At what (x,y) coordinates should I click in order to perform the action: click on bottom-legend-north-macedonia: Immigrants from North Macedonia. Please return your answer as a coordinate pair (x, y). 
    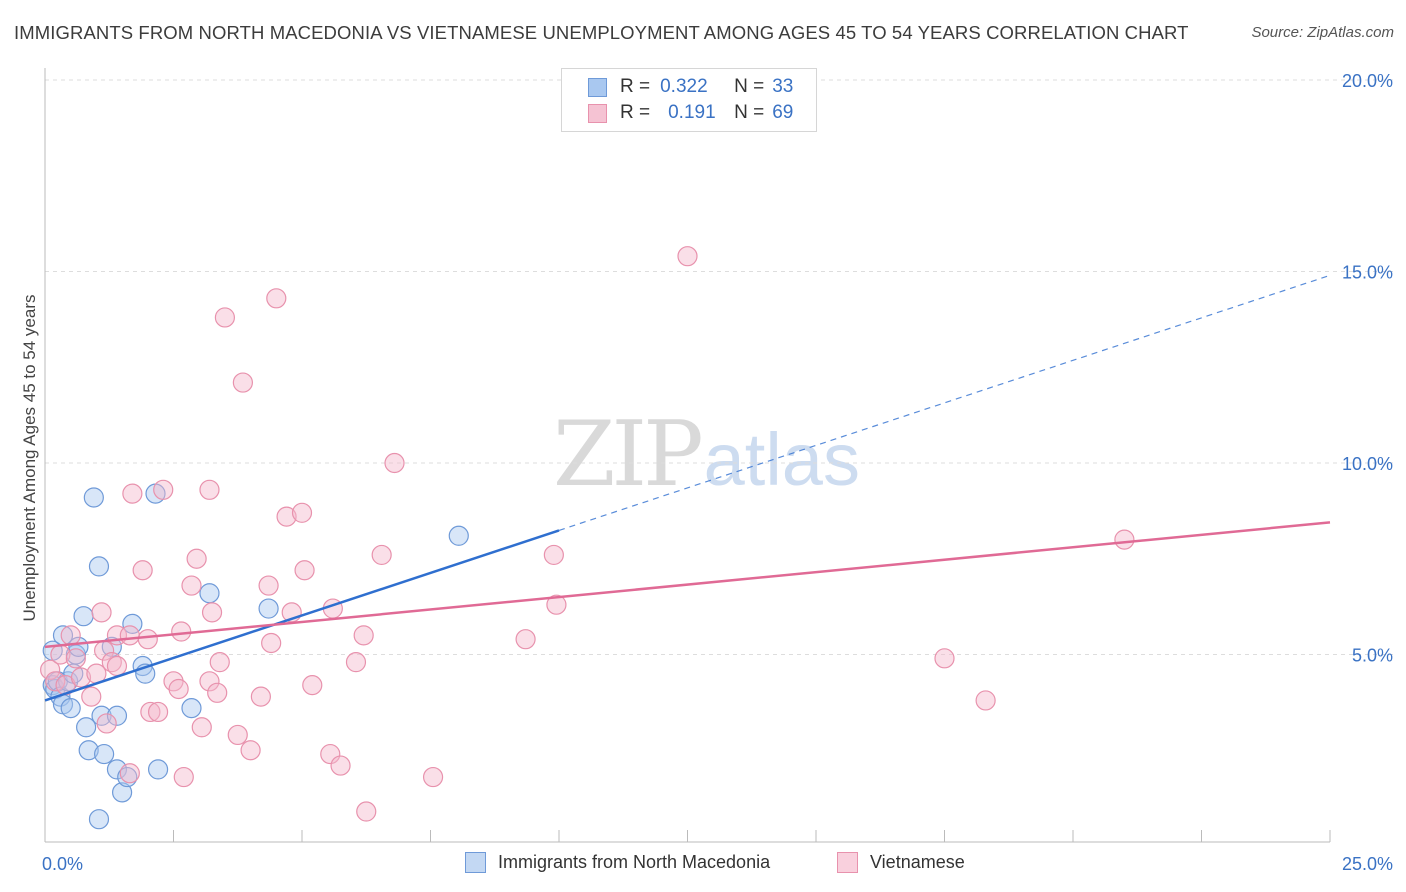
    Looking at the image, I should click on (617, 862).